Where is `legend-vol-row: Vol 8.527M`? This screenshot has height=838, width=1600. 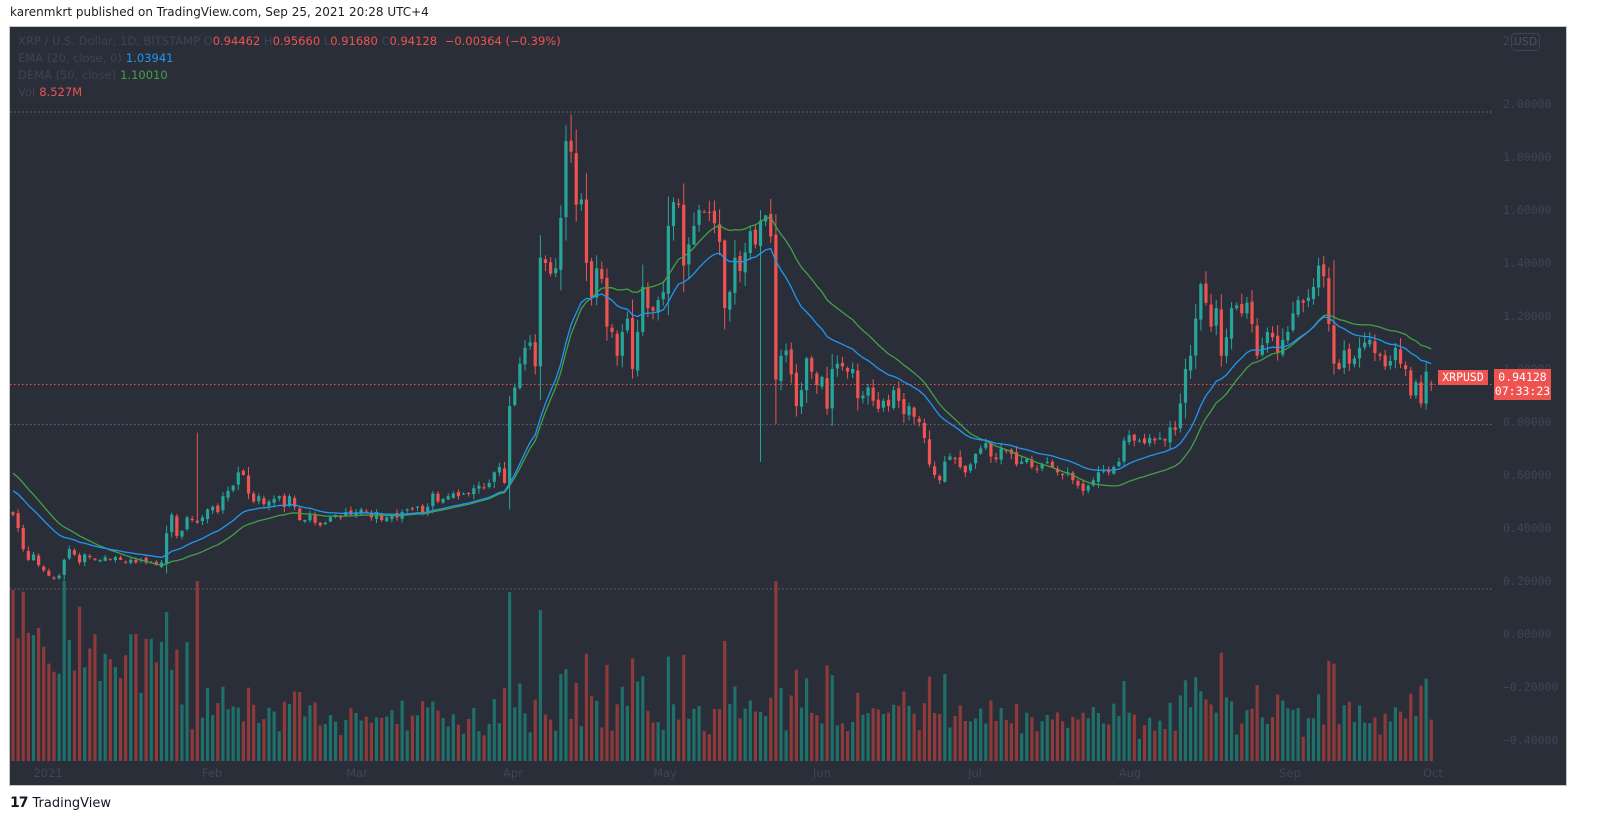 legend-vol-row: Vol 8.527M is located at coordinates (289, 92).